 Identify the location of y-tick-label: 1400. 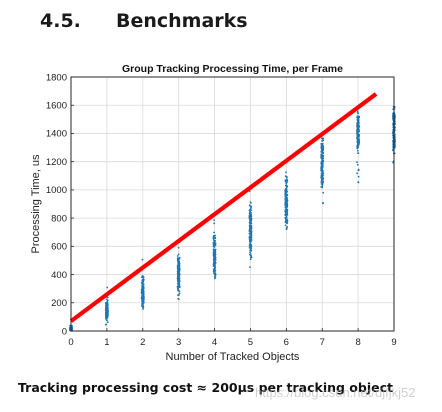
(56, 134).